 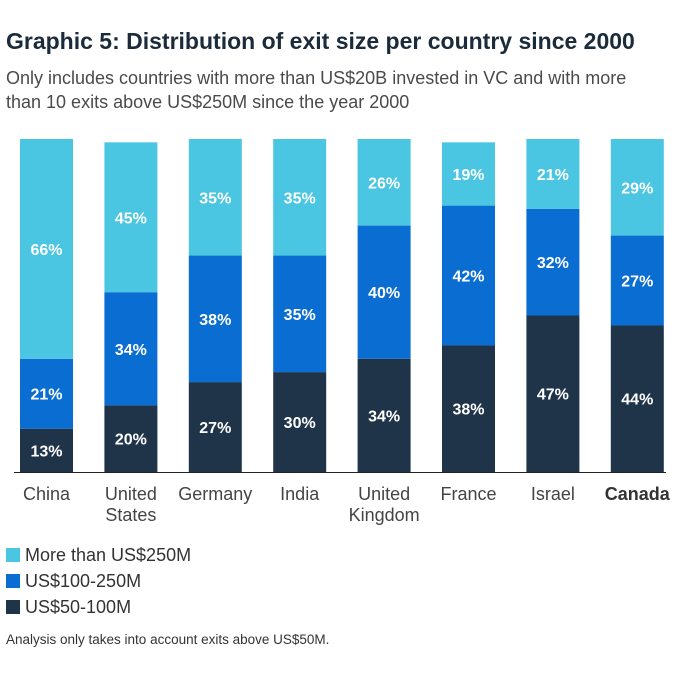 I want to click on data-label: 19%, so click(x=468, y=175).